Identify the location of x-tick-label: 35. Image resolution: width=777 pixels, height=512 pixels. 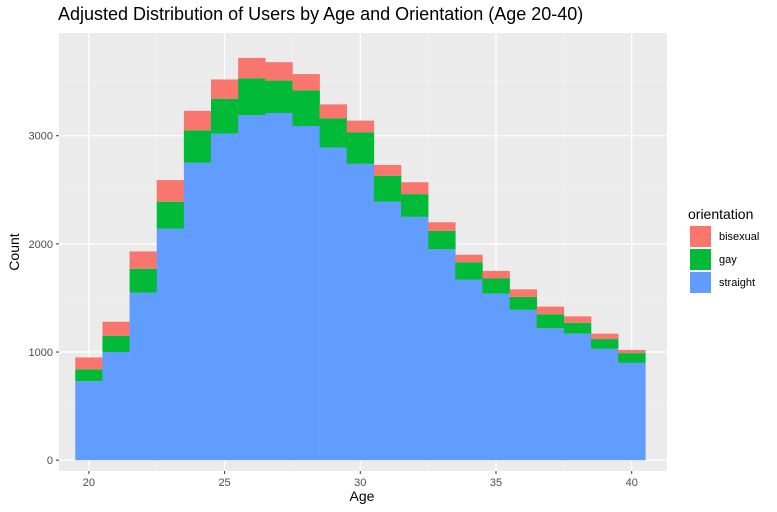
(496, 483).